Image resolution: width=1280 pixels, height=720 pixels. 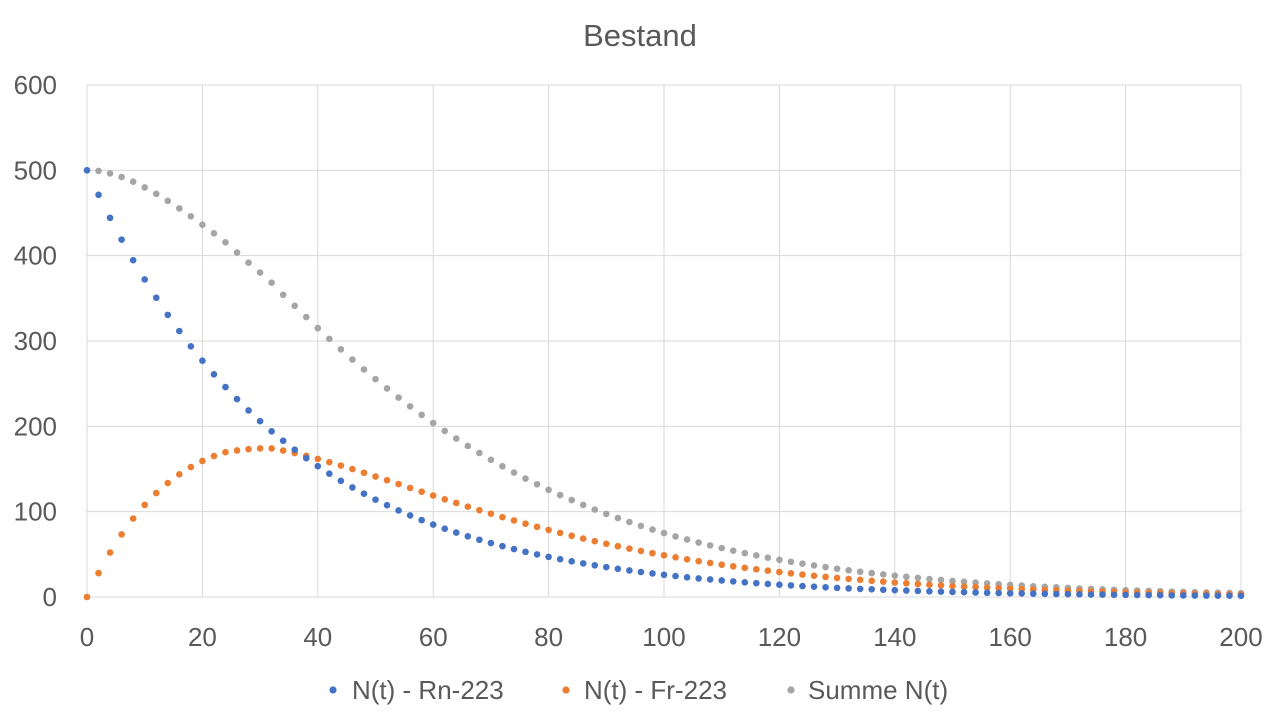 I want to click on chart-title: Bestand, so click(x=640, y=35).